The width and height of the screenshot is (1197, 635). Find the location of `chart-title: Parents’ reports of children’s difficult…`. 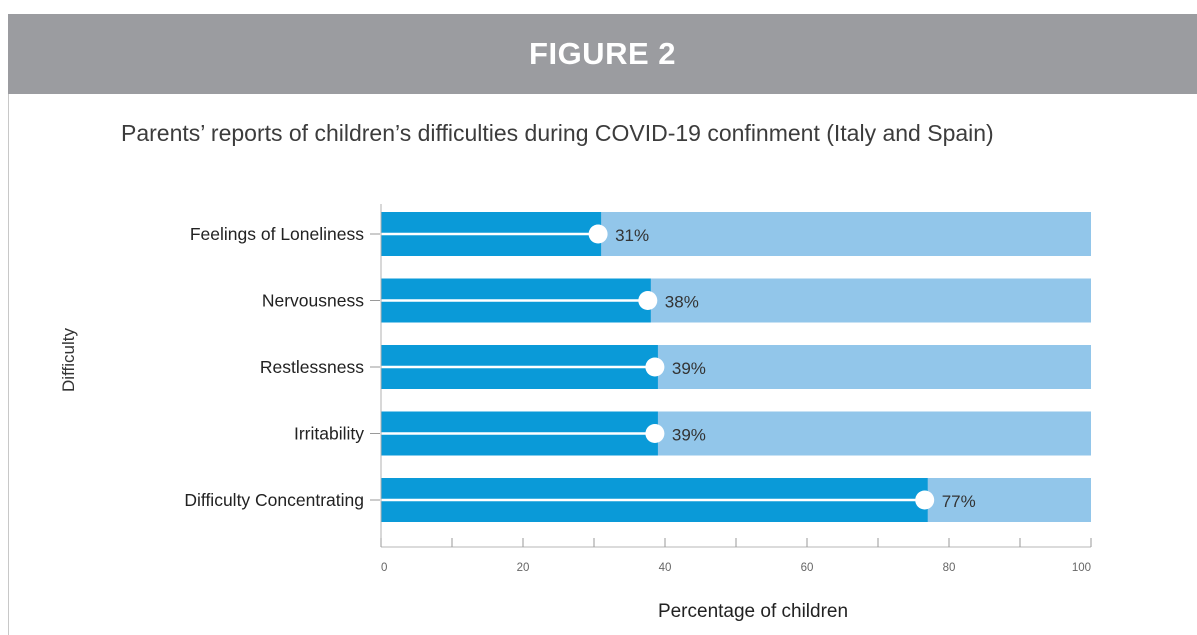

chart-title: Parents’ reports of children’s difficult… is located at coordinates (557, 133).